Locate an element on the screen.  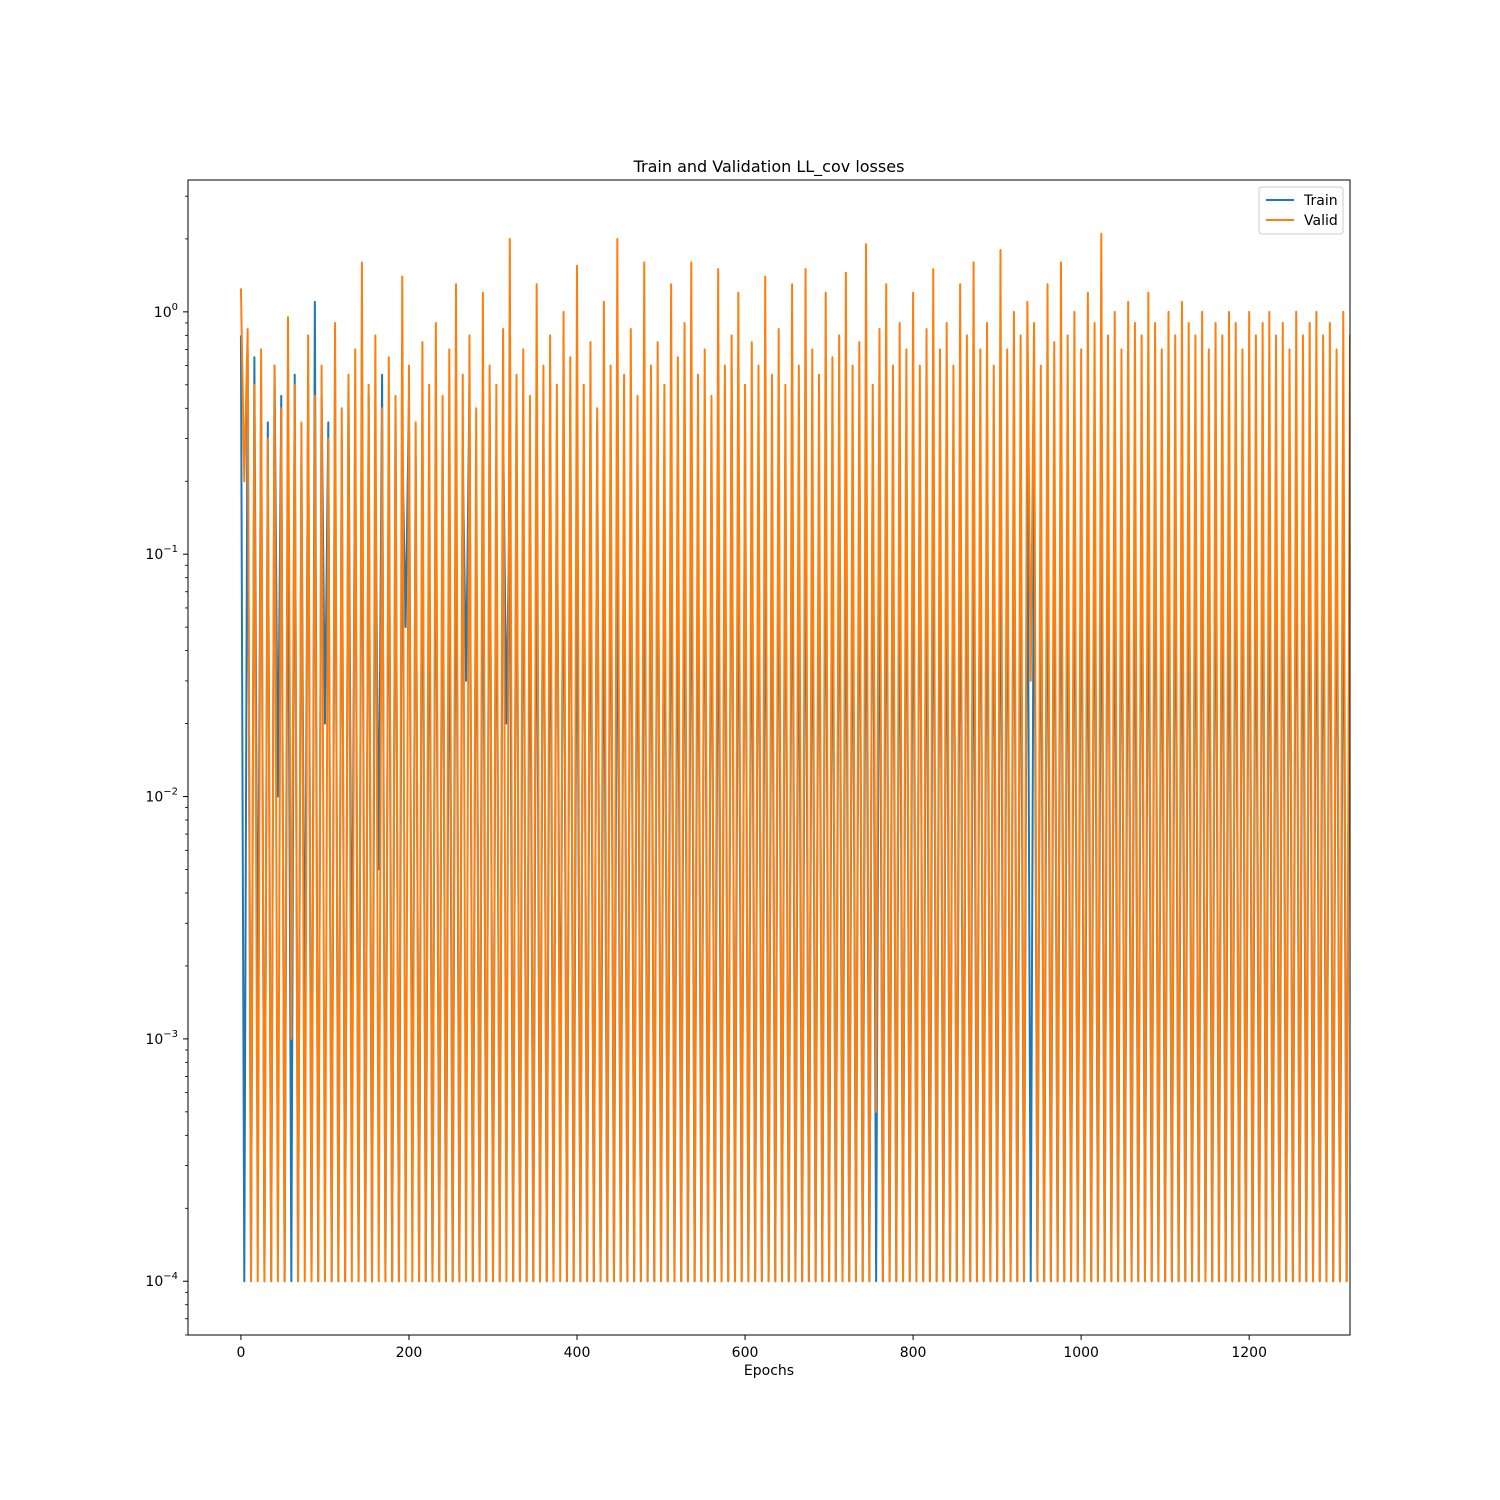
x-tick-label: 600 is located at coordinates (745, 1353).